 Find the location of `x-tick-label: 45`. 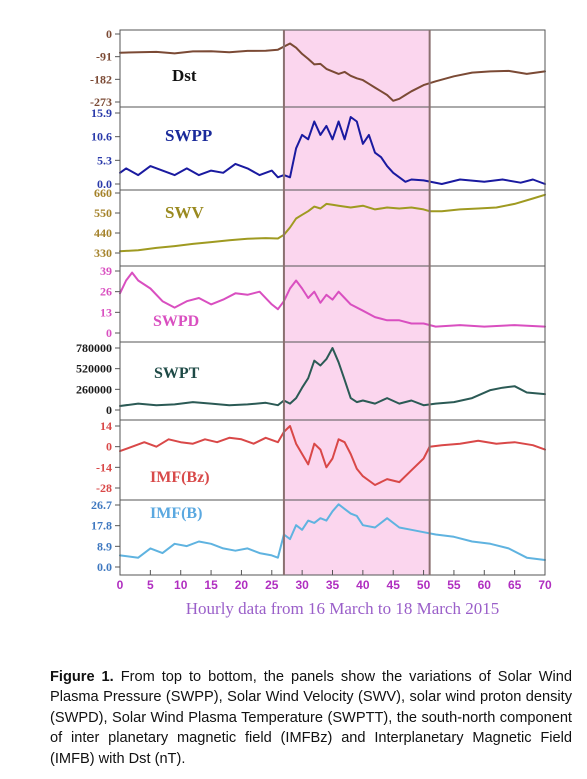

x-tick-label: 45 is located at coordinates (394, 585).